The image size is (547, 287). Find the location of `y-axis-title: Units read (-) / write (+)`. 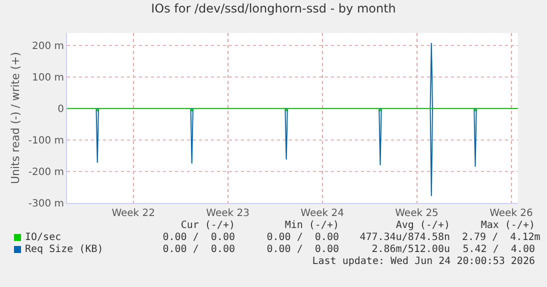

y-axis-title: Units read (-) / write (+) is located at coordinates (15, 118).